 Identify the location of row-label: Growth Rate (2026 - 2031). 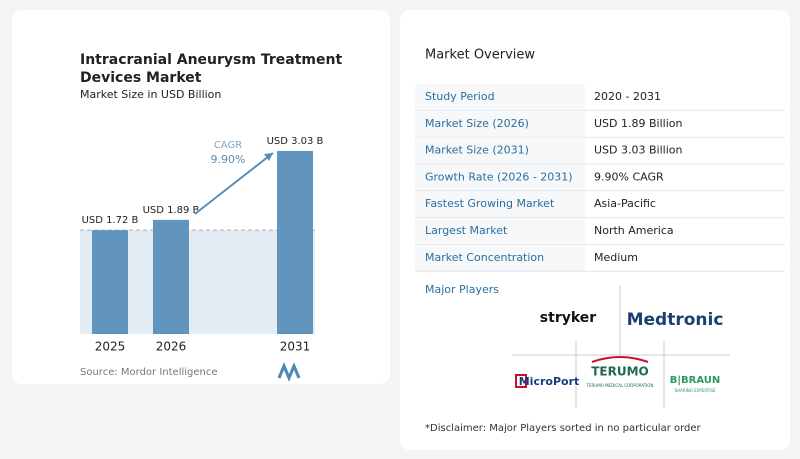
(499, 176).